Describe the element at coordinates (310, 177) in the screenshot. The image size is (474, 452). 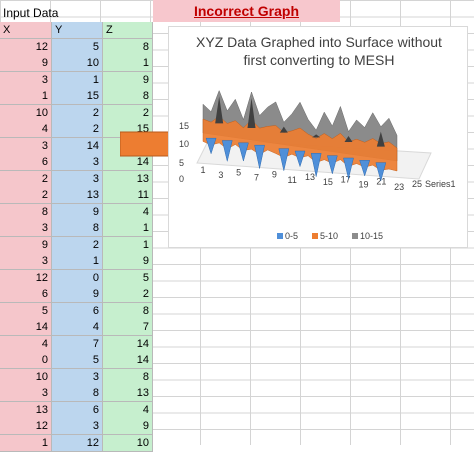
I see `x-tick-label: 13` at that location.